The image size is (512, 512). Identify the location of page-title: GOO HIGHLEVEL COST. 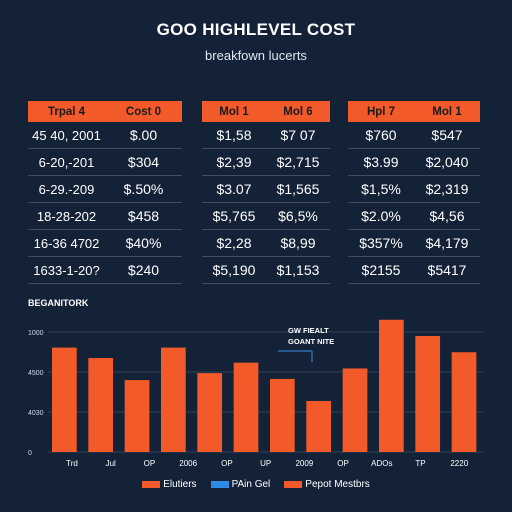
(256, 29).